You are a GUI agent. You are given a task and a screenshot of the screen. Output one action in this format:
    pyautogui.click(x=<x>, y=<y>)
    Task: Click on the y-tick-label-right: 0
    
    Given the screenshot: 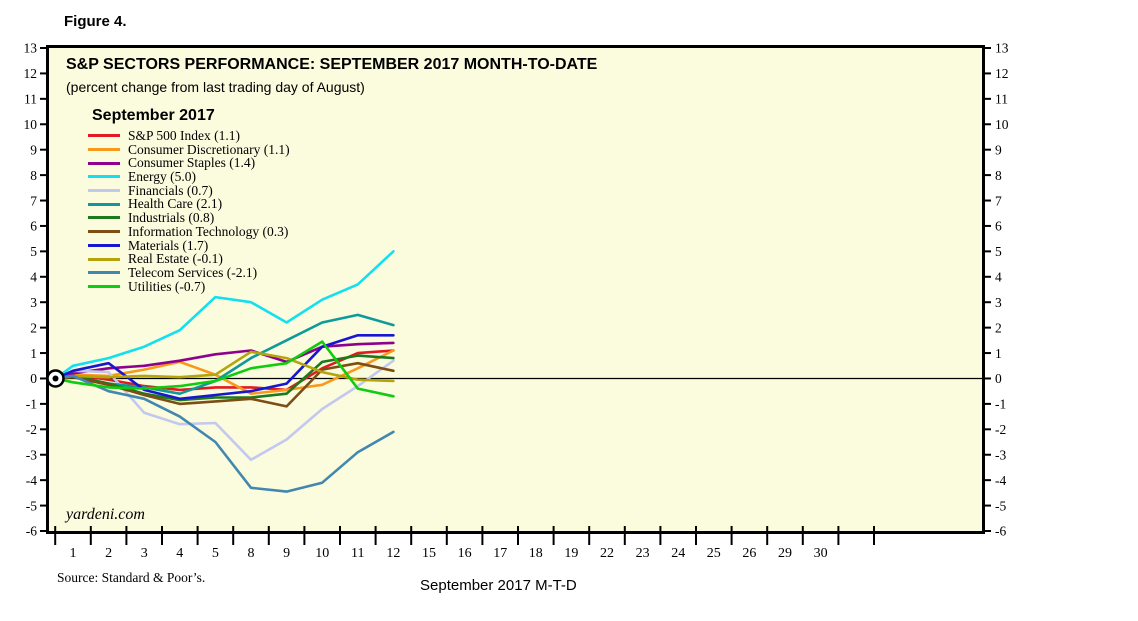 What is the action you would take?
    pyautogui.click(x=998, y=378)
    